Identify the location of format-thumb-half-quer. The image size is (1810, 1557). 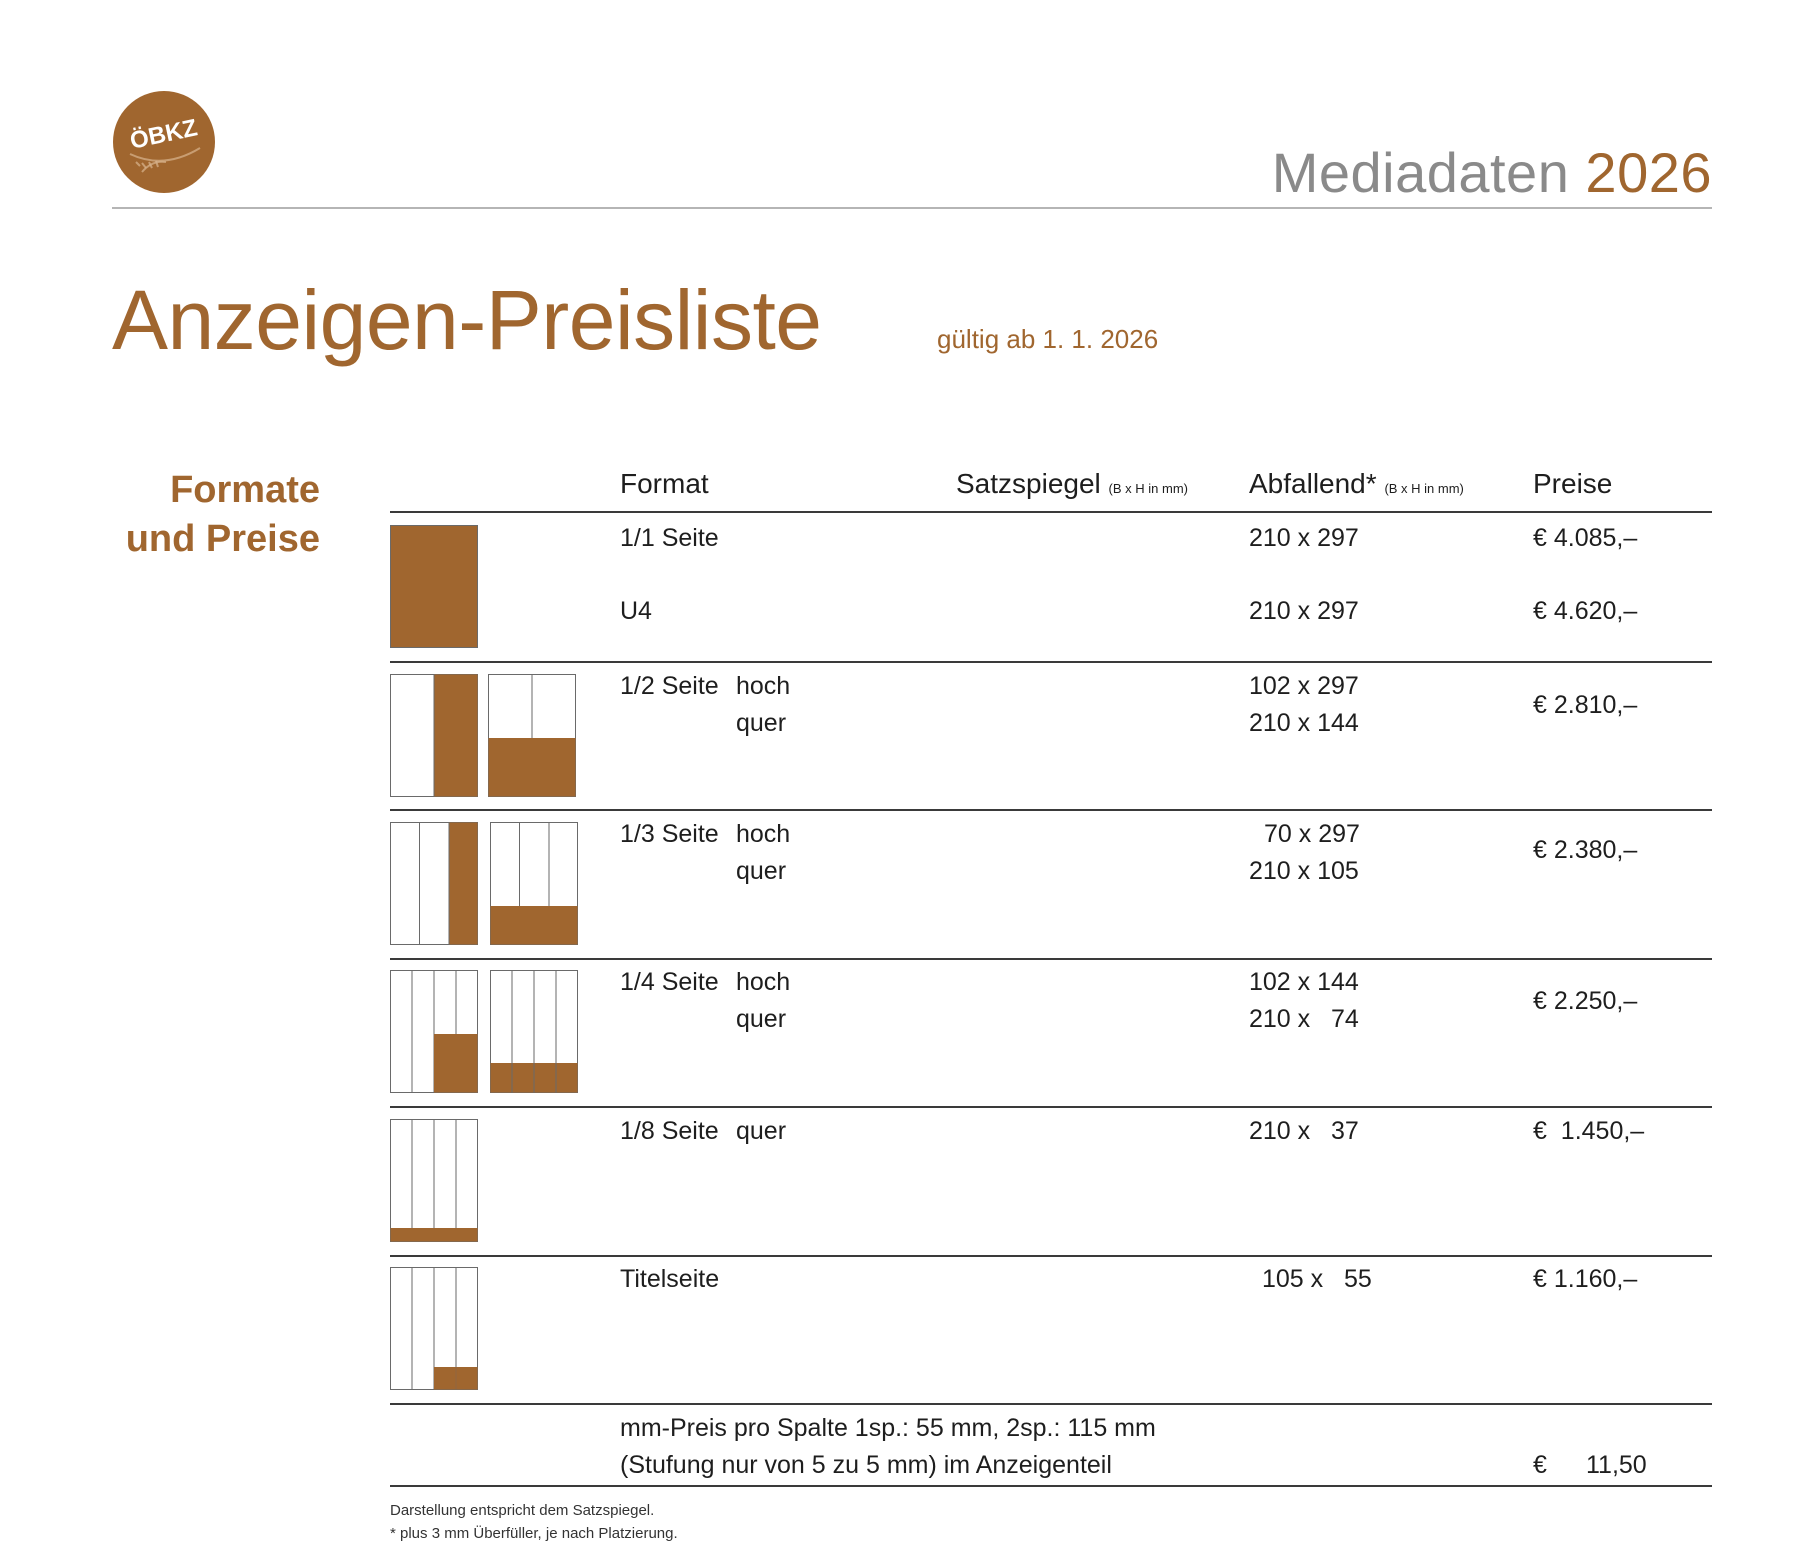
(532, 735).